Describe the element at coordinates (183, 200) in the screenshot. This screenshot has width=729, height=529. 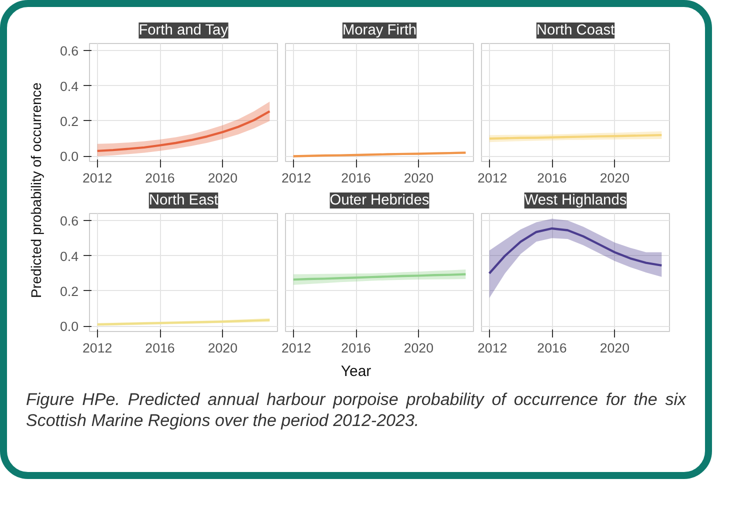
I see `chart-title: North East` at that location.